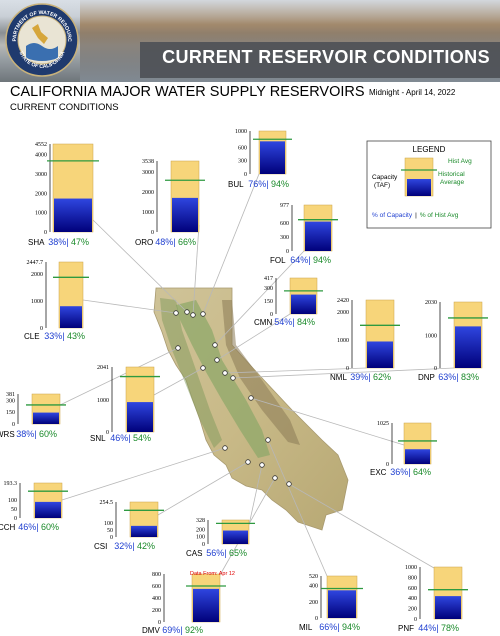  What do you see at coordinates (251, 398) in the screenshot?
I see `reservoir-point-exc` at bounding box center [251, 398].